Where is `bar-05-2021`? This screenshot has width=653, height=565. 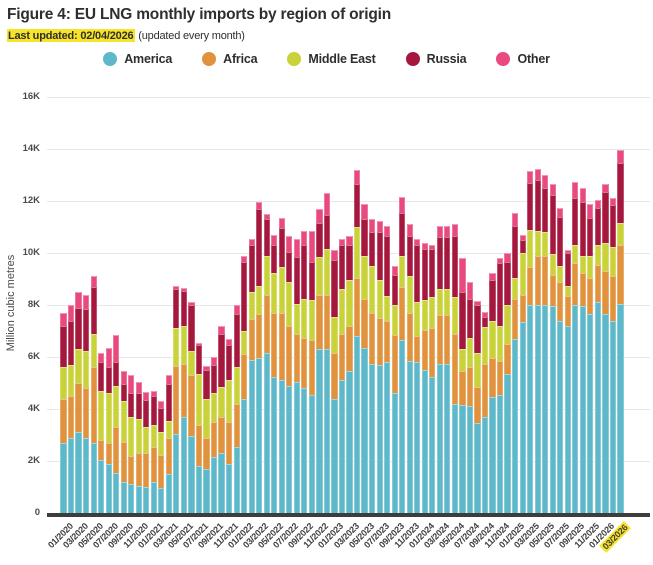
bar-05-2021 is located at coordinates (184, 400).